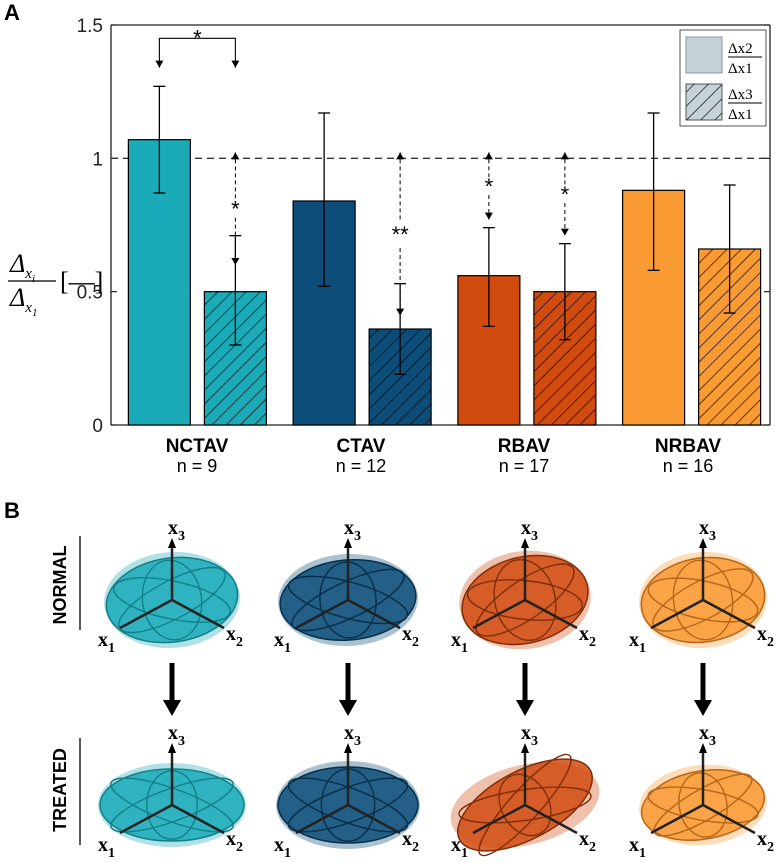 This screenshot has height=866, width=782. What do you see at coordinates (361, 446) in the screenshot?
I see `group-label-ctav: CTAV` at bounding box center [361, 446].